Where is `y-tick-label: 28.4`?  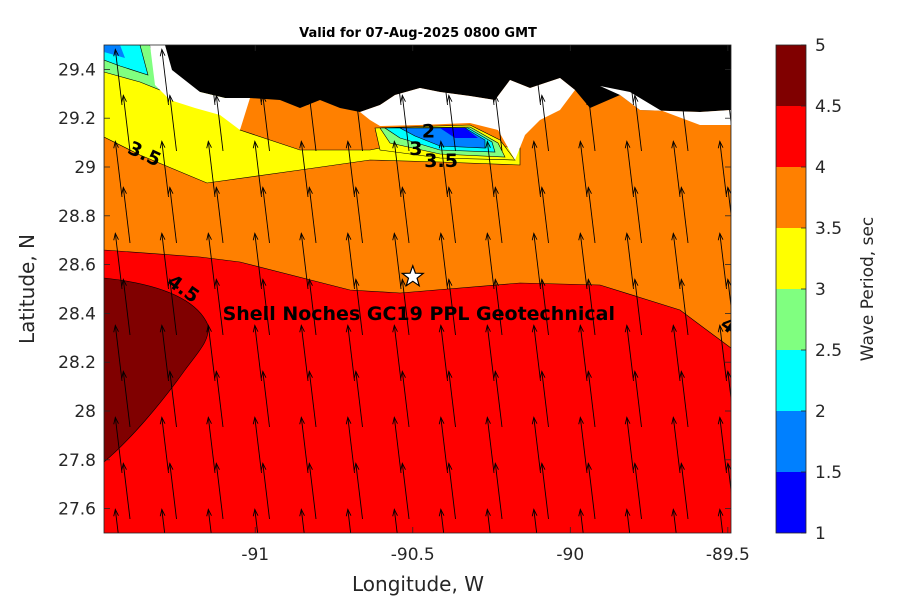
y-tick-label: 28.4 is located at coordinates (77, 314).